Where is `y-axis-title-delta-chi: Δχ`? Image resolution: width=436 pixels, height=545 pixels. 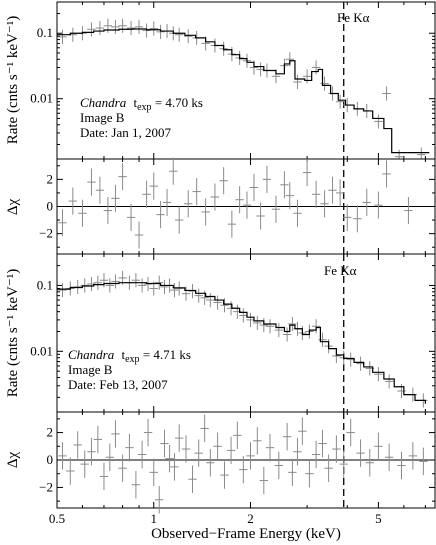 y-axis-title-delta-chi: Δχ is located at coordinates (13, 207).